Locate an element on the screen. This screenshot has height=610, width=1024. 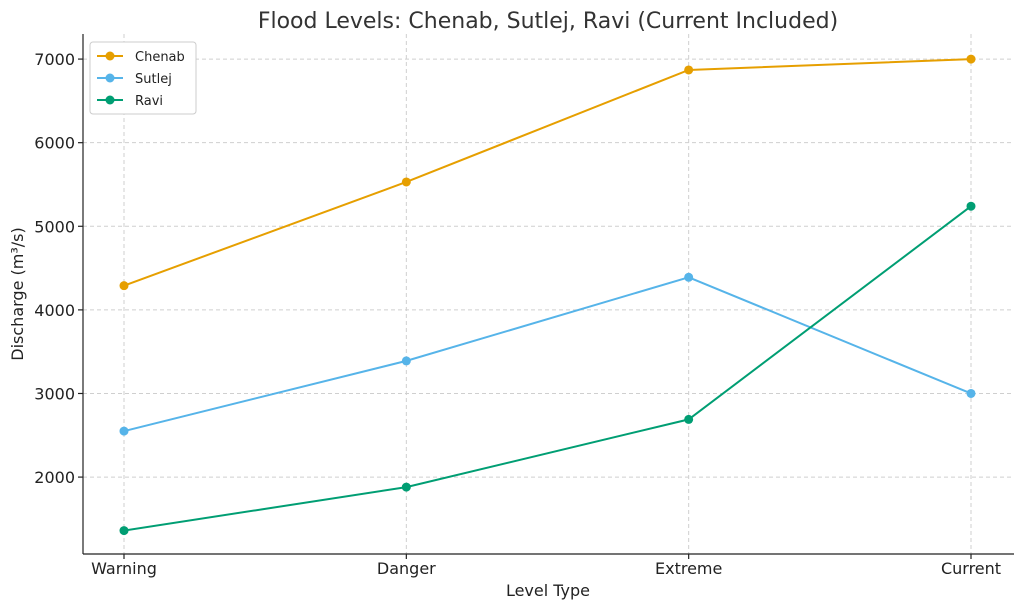
legend-item-ravi: Ravi is located at coordinates (130, 101).